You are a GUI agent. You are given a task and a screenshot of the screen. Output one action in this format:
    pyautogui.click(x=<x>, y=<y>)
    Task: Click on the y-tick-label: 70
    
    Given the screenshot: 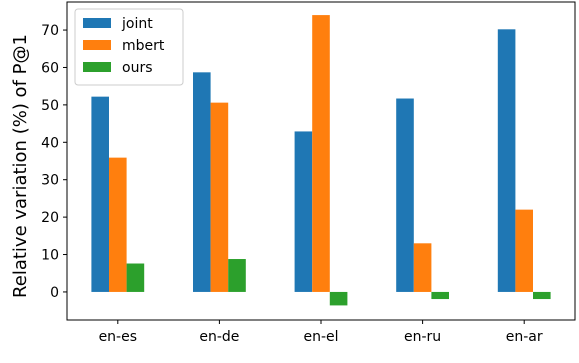 What is the action you would take?
    pyautogui.click(x=50, y=31)
    